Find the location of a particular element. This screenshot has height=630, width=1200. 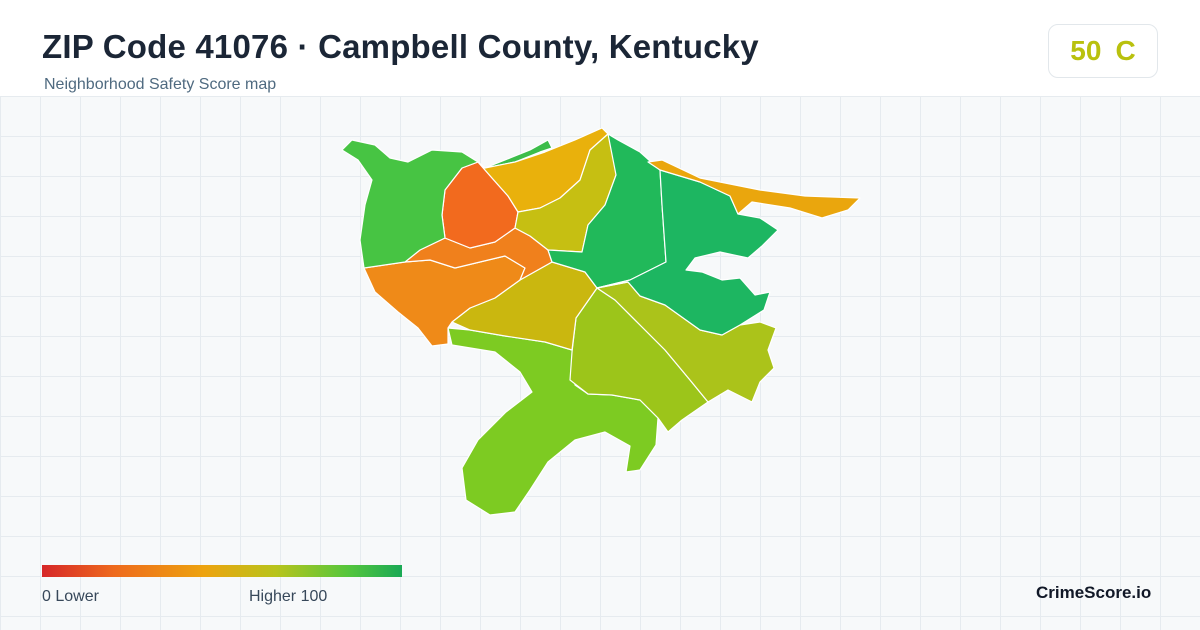

zone-northwest is located at coordinates (410, 204).